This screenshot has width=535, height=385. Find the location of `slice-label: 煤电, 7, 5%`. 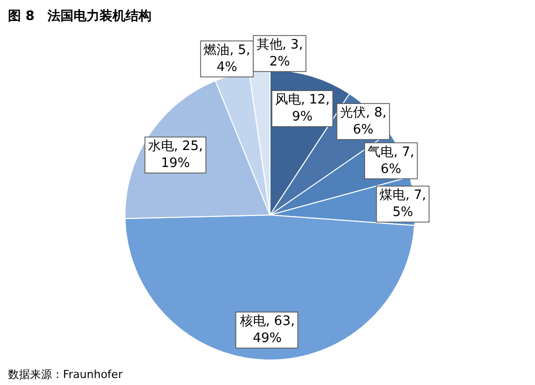

slice-label: 煤电, 7, 5% is located at coordinates (402, 204).